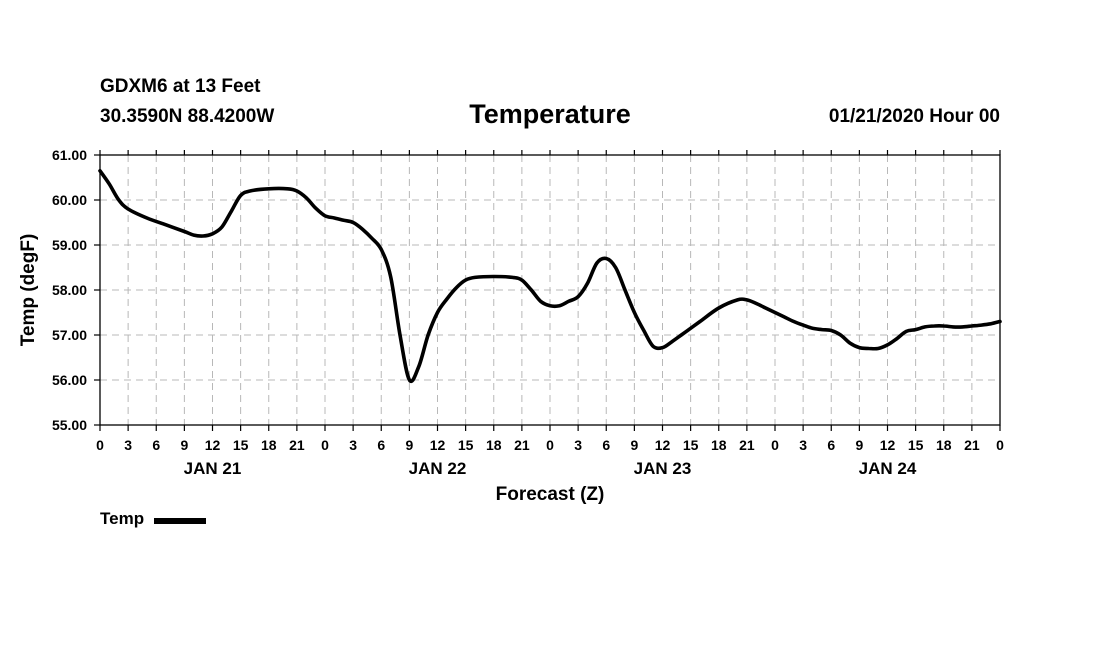  I want to click on y-tick-label: 58.00, so click(69, 290).